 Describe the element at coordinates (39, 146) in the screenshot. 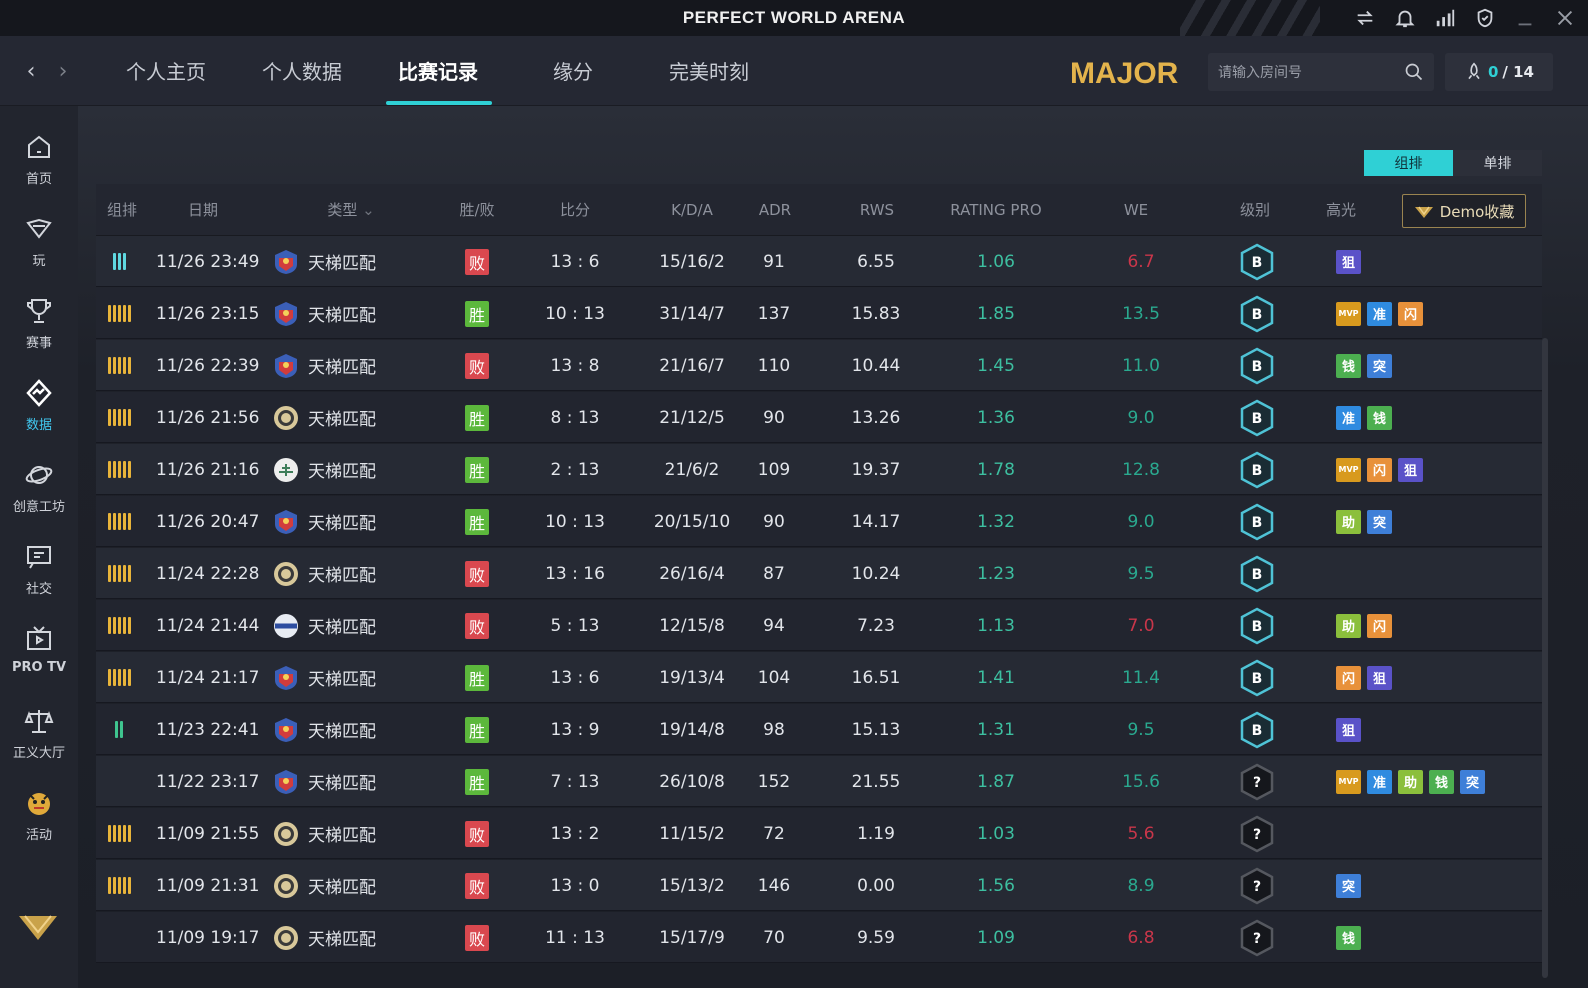

I see `home-icon` at that location.